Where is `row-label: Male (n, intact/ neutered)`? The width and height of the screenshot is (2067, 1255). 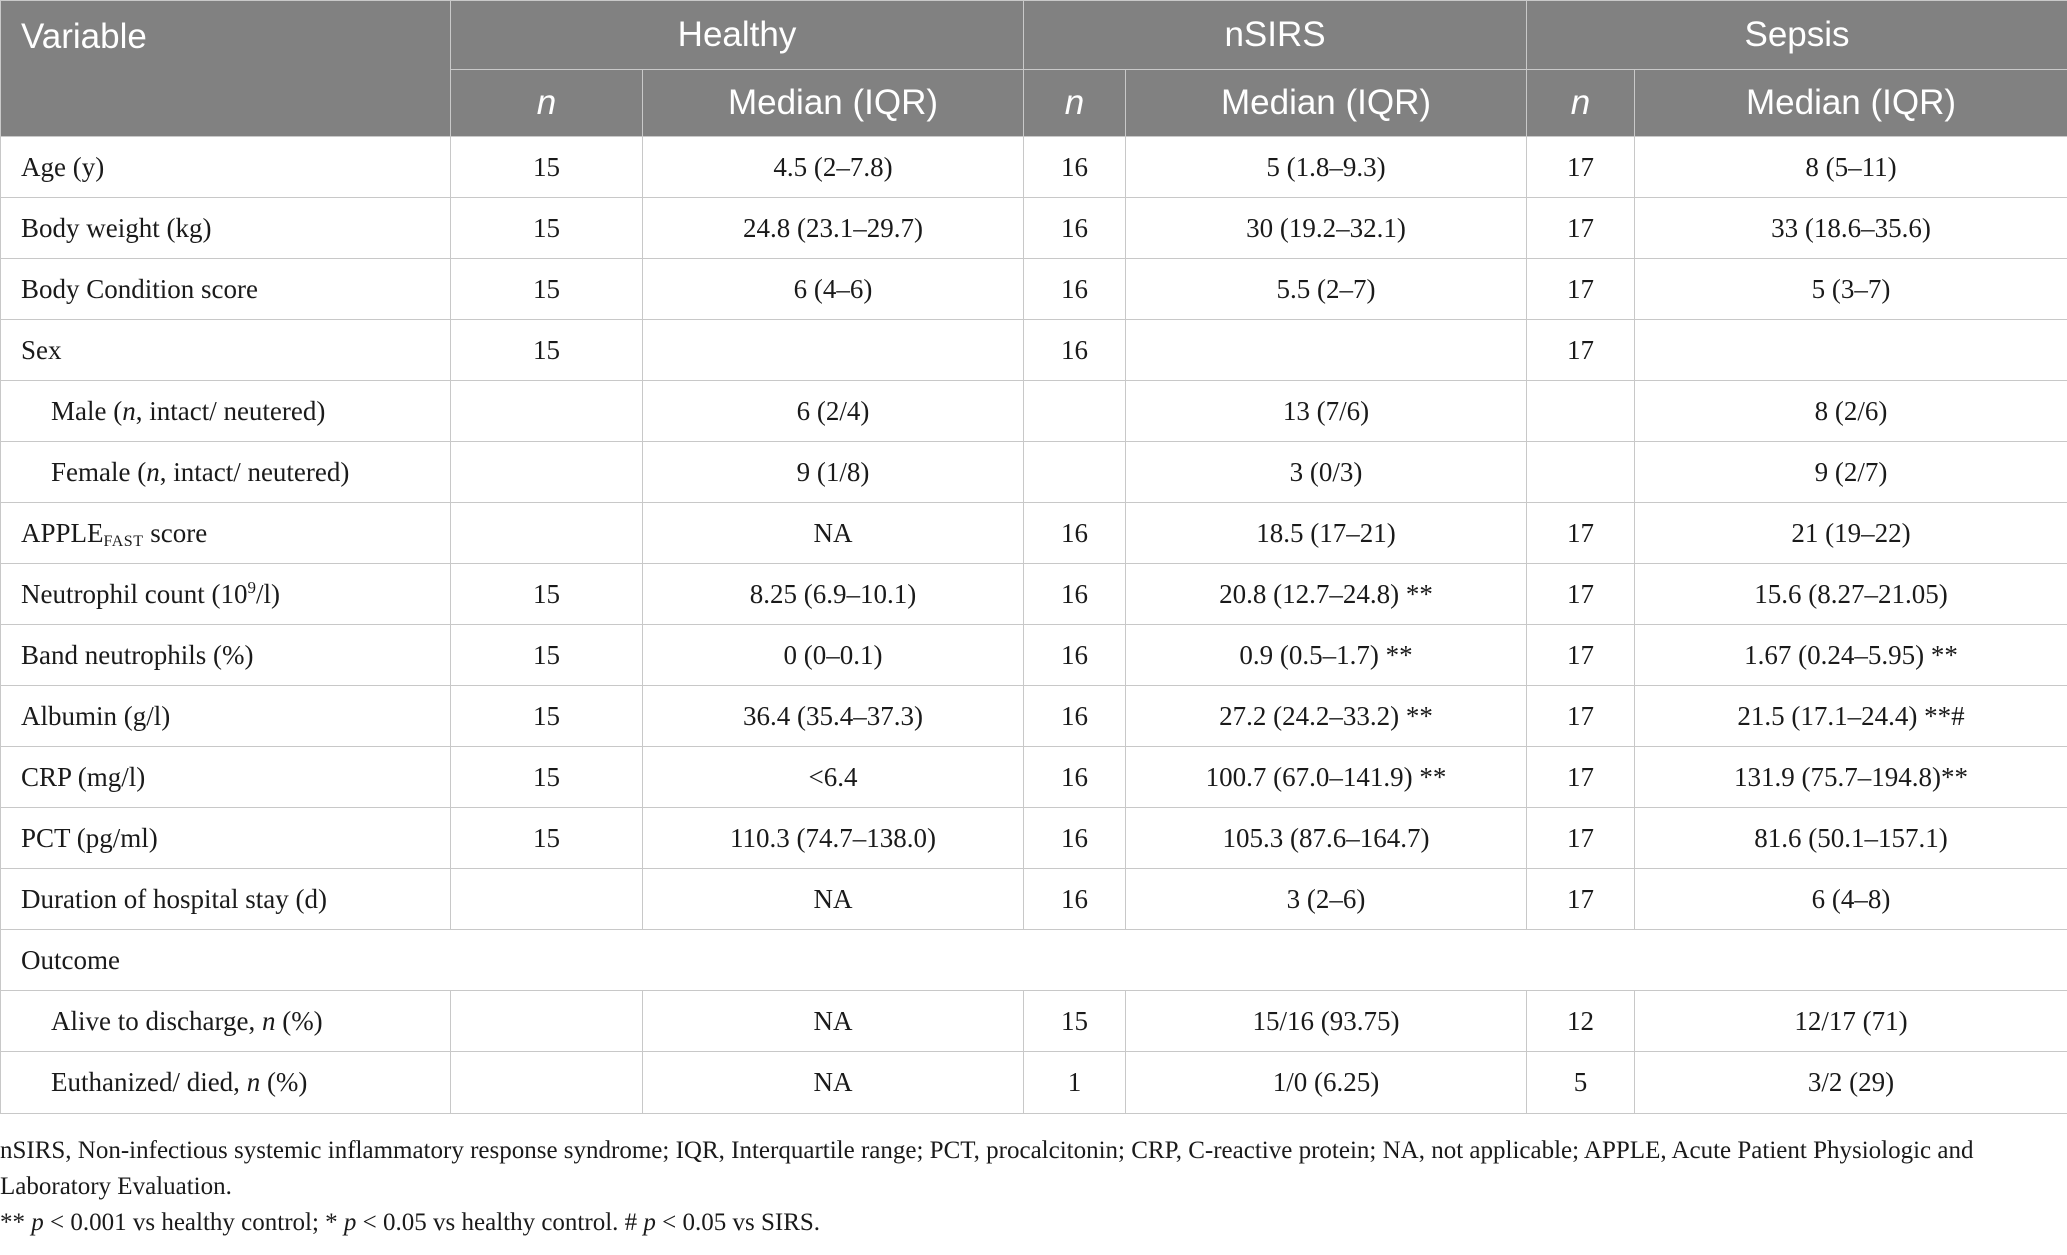 row-label: Male (n, intact/ neutered) is located at coordinates (225, 411).